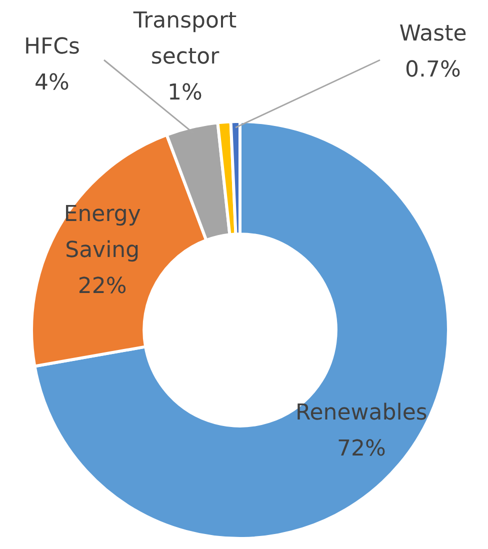 This screenshot has width=488, height=549. What do you see at coordinates (52, 47) in the screenshot?
I see `slice-label: HFCs` at bounding box center [52, 47].